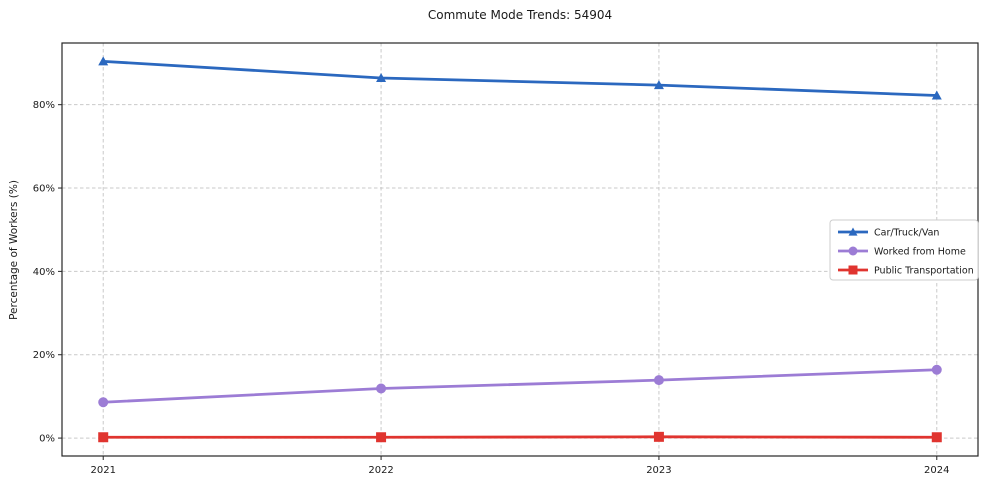 The width and height of the screenshot is (990, 490). Describe the element at coordinates (924, 271) in the screenshot. I see `legend-label-public-transportation: Public Transportation` at that location.